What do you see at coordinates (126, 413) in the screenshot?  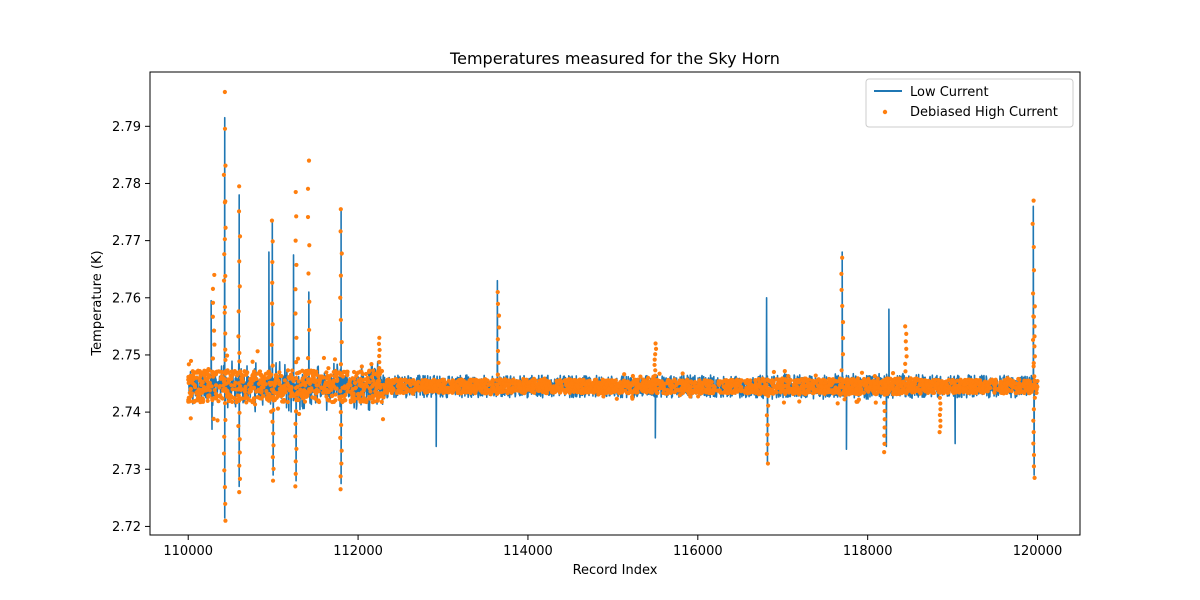 I see `y-tick-label-2.74: 2.74` at bounding box center [126, 413].